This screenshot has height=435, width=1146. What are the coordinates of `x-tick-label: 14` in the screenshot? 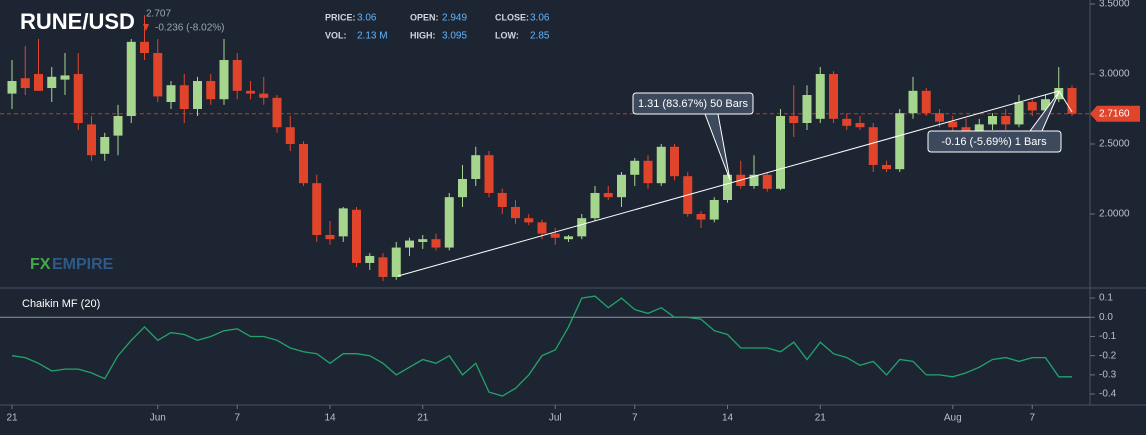 It's located at (330, 418).